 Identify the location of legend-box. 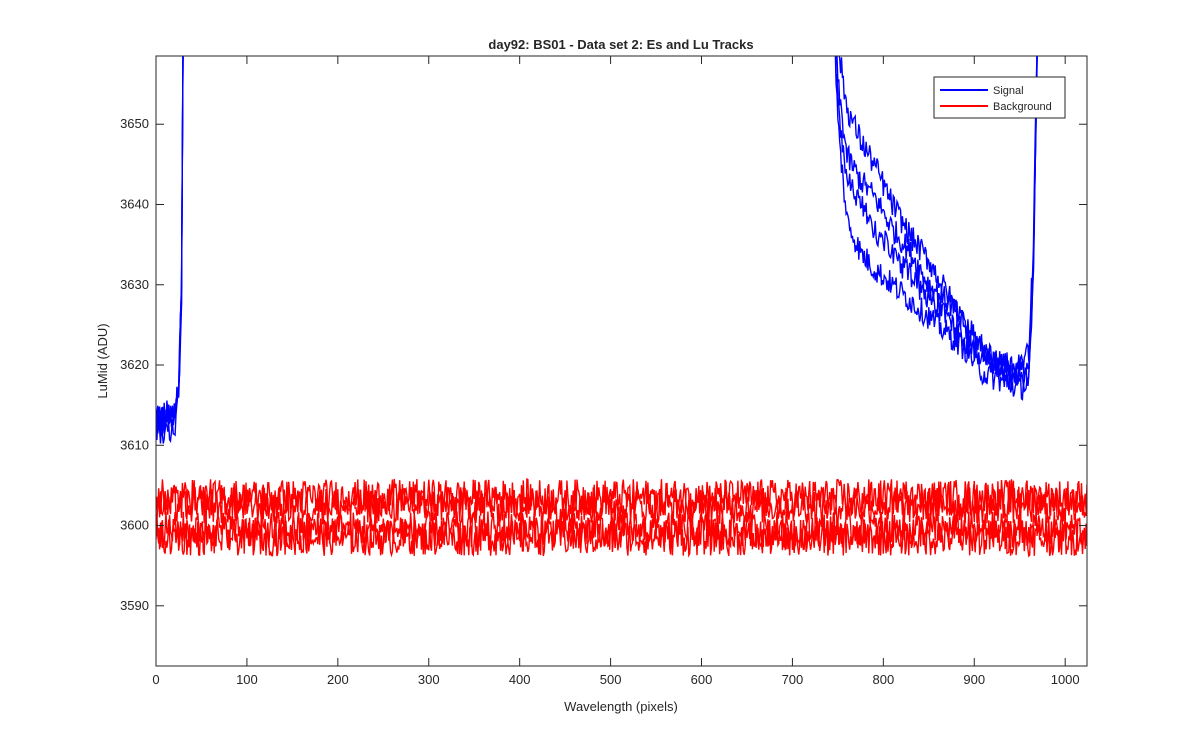
(999, 97).